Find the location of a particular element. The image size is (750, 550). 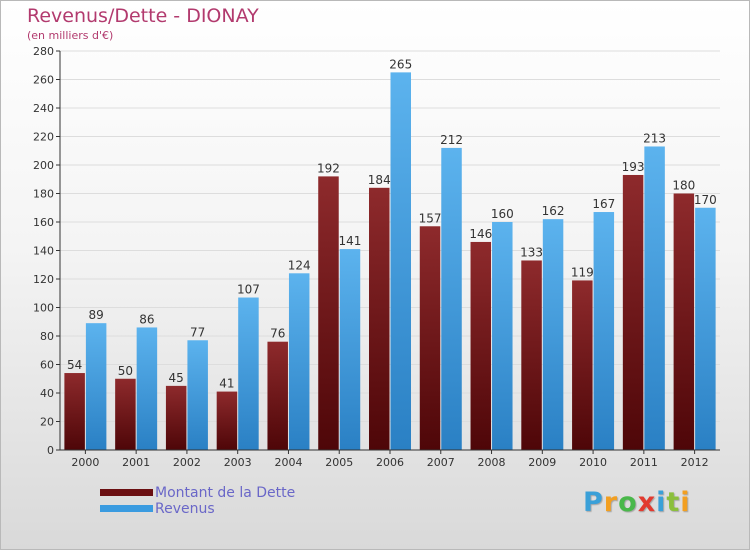

value-label-revenue: 124 is located at coordinates (299, 265).